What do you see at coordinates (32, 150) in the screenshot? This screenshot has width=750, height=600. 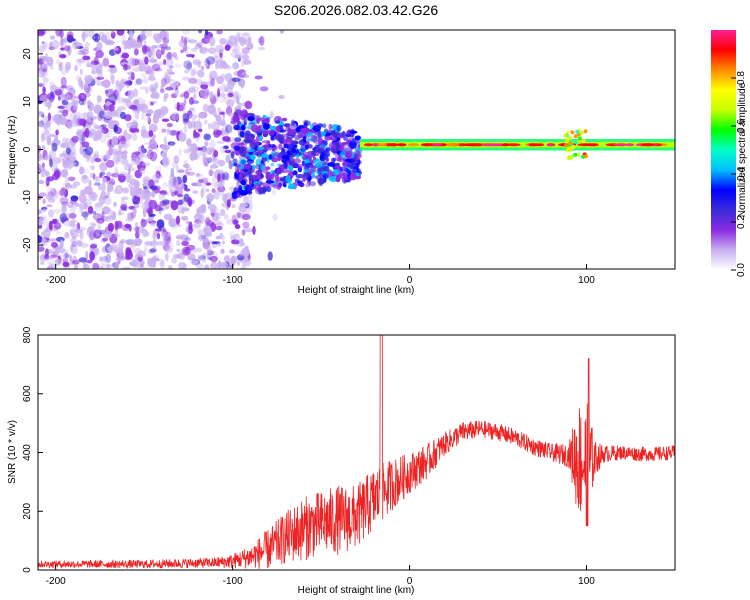 I see `top-y-axis: -20 -10 0 10 20` at bounding box center [32, 150].